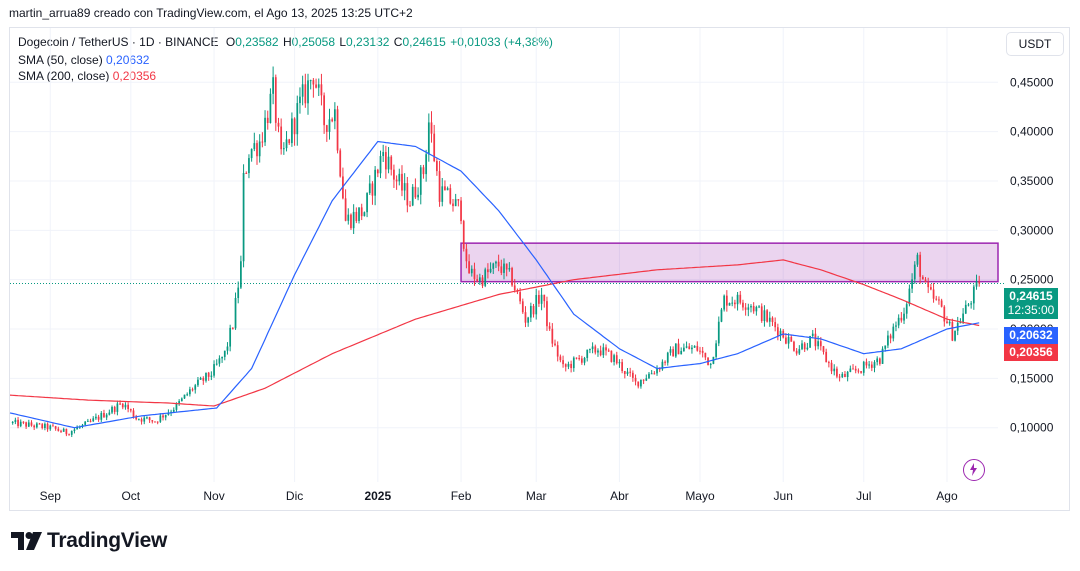  Describe the element at coordinates (783, 496) in the screenshot. I see `x-tick-label: Jun` at that location.